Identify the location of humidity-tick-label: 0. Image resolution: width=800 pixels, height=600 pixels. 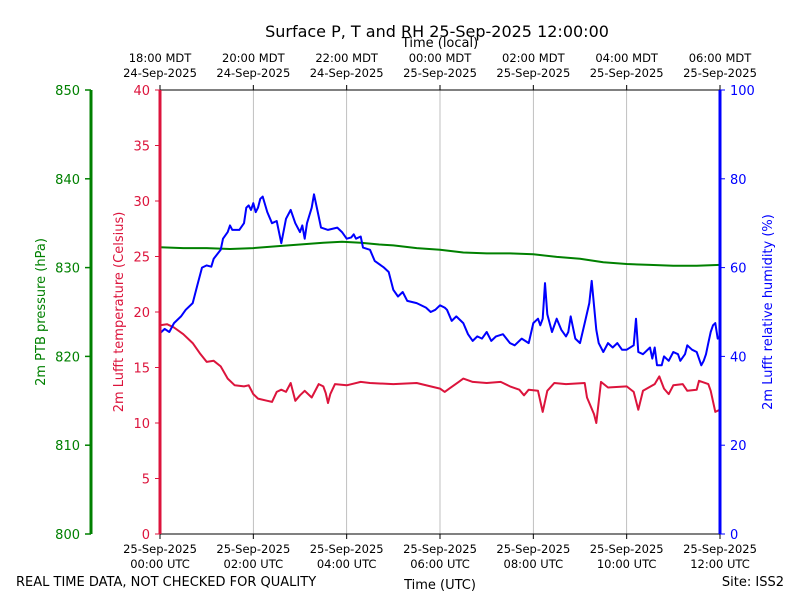
(734, 535).